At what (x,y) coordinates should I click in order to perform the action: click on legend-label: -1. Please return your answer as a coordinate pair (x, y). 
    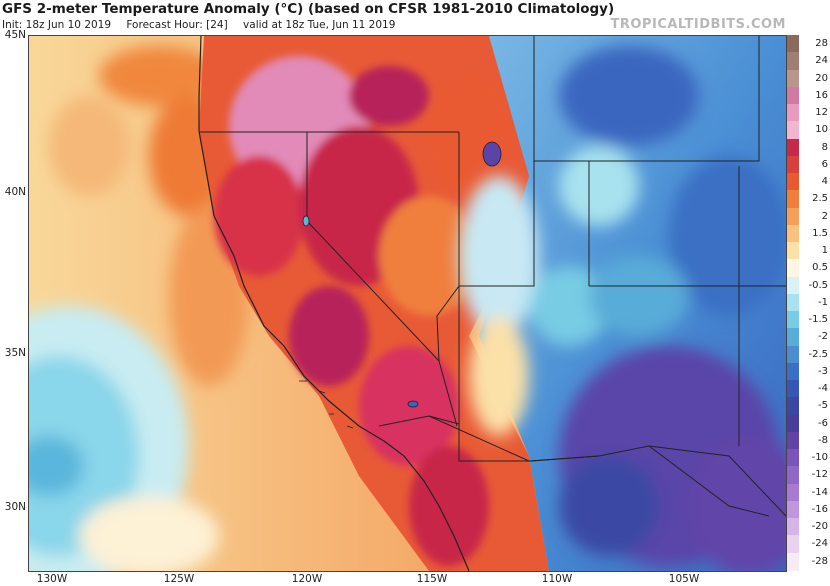
    Looking at the image, I should click on (823, 302).